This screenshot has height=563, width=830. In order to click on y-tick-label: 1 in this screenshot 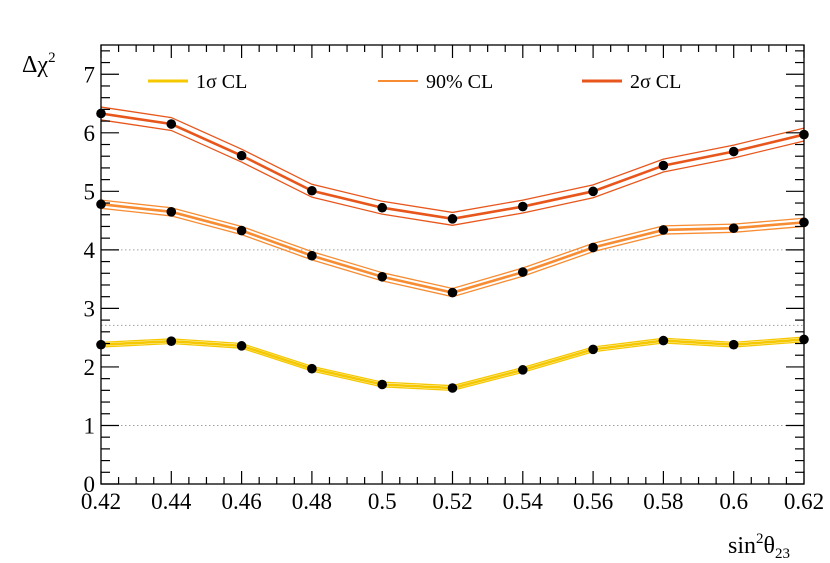, I will do `click(90, 425)`.